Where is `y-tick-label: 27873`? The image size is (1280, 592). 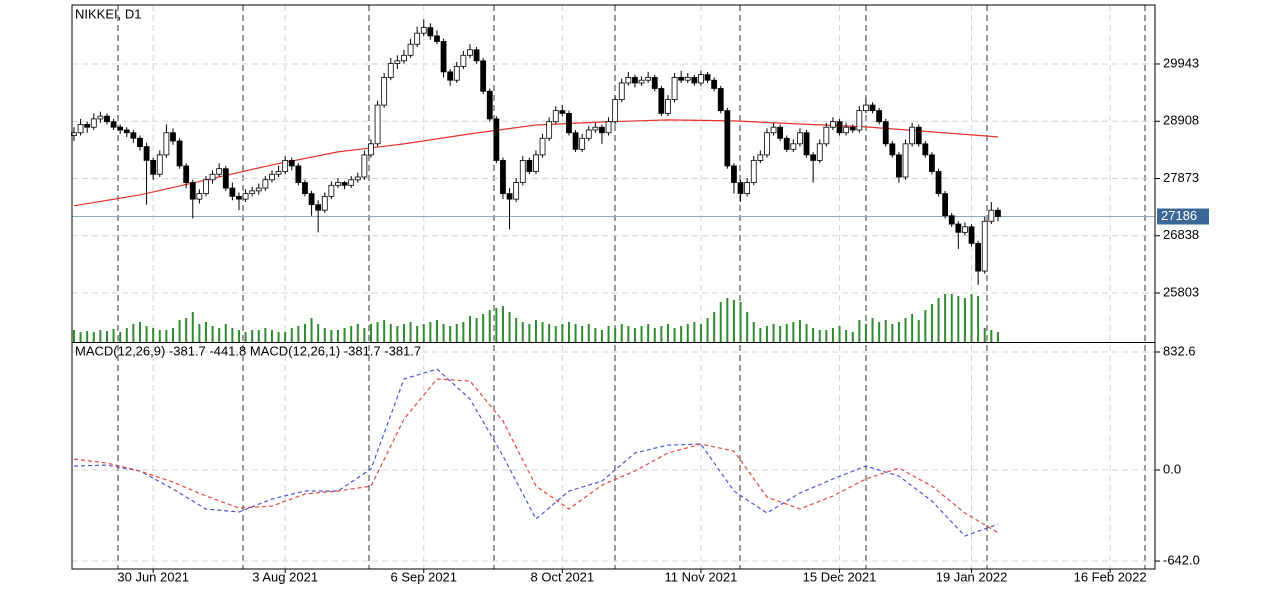
y-tick-label: 27873 is located at coordinates (1181, 177).